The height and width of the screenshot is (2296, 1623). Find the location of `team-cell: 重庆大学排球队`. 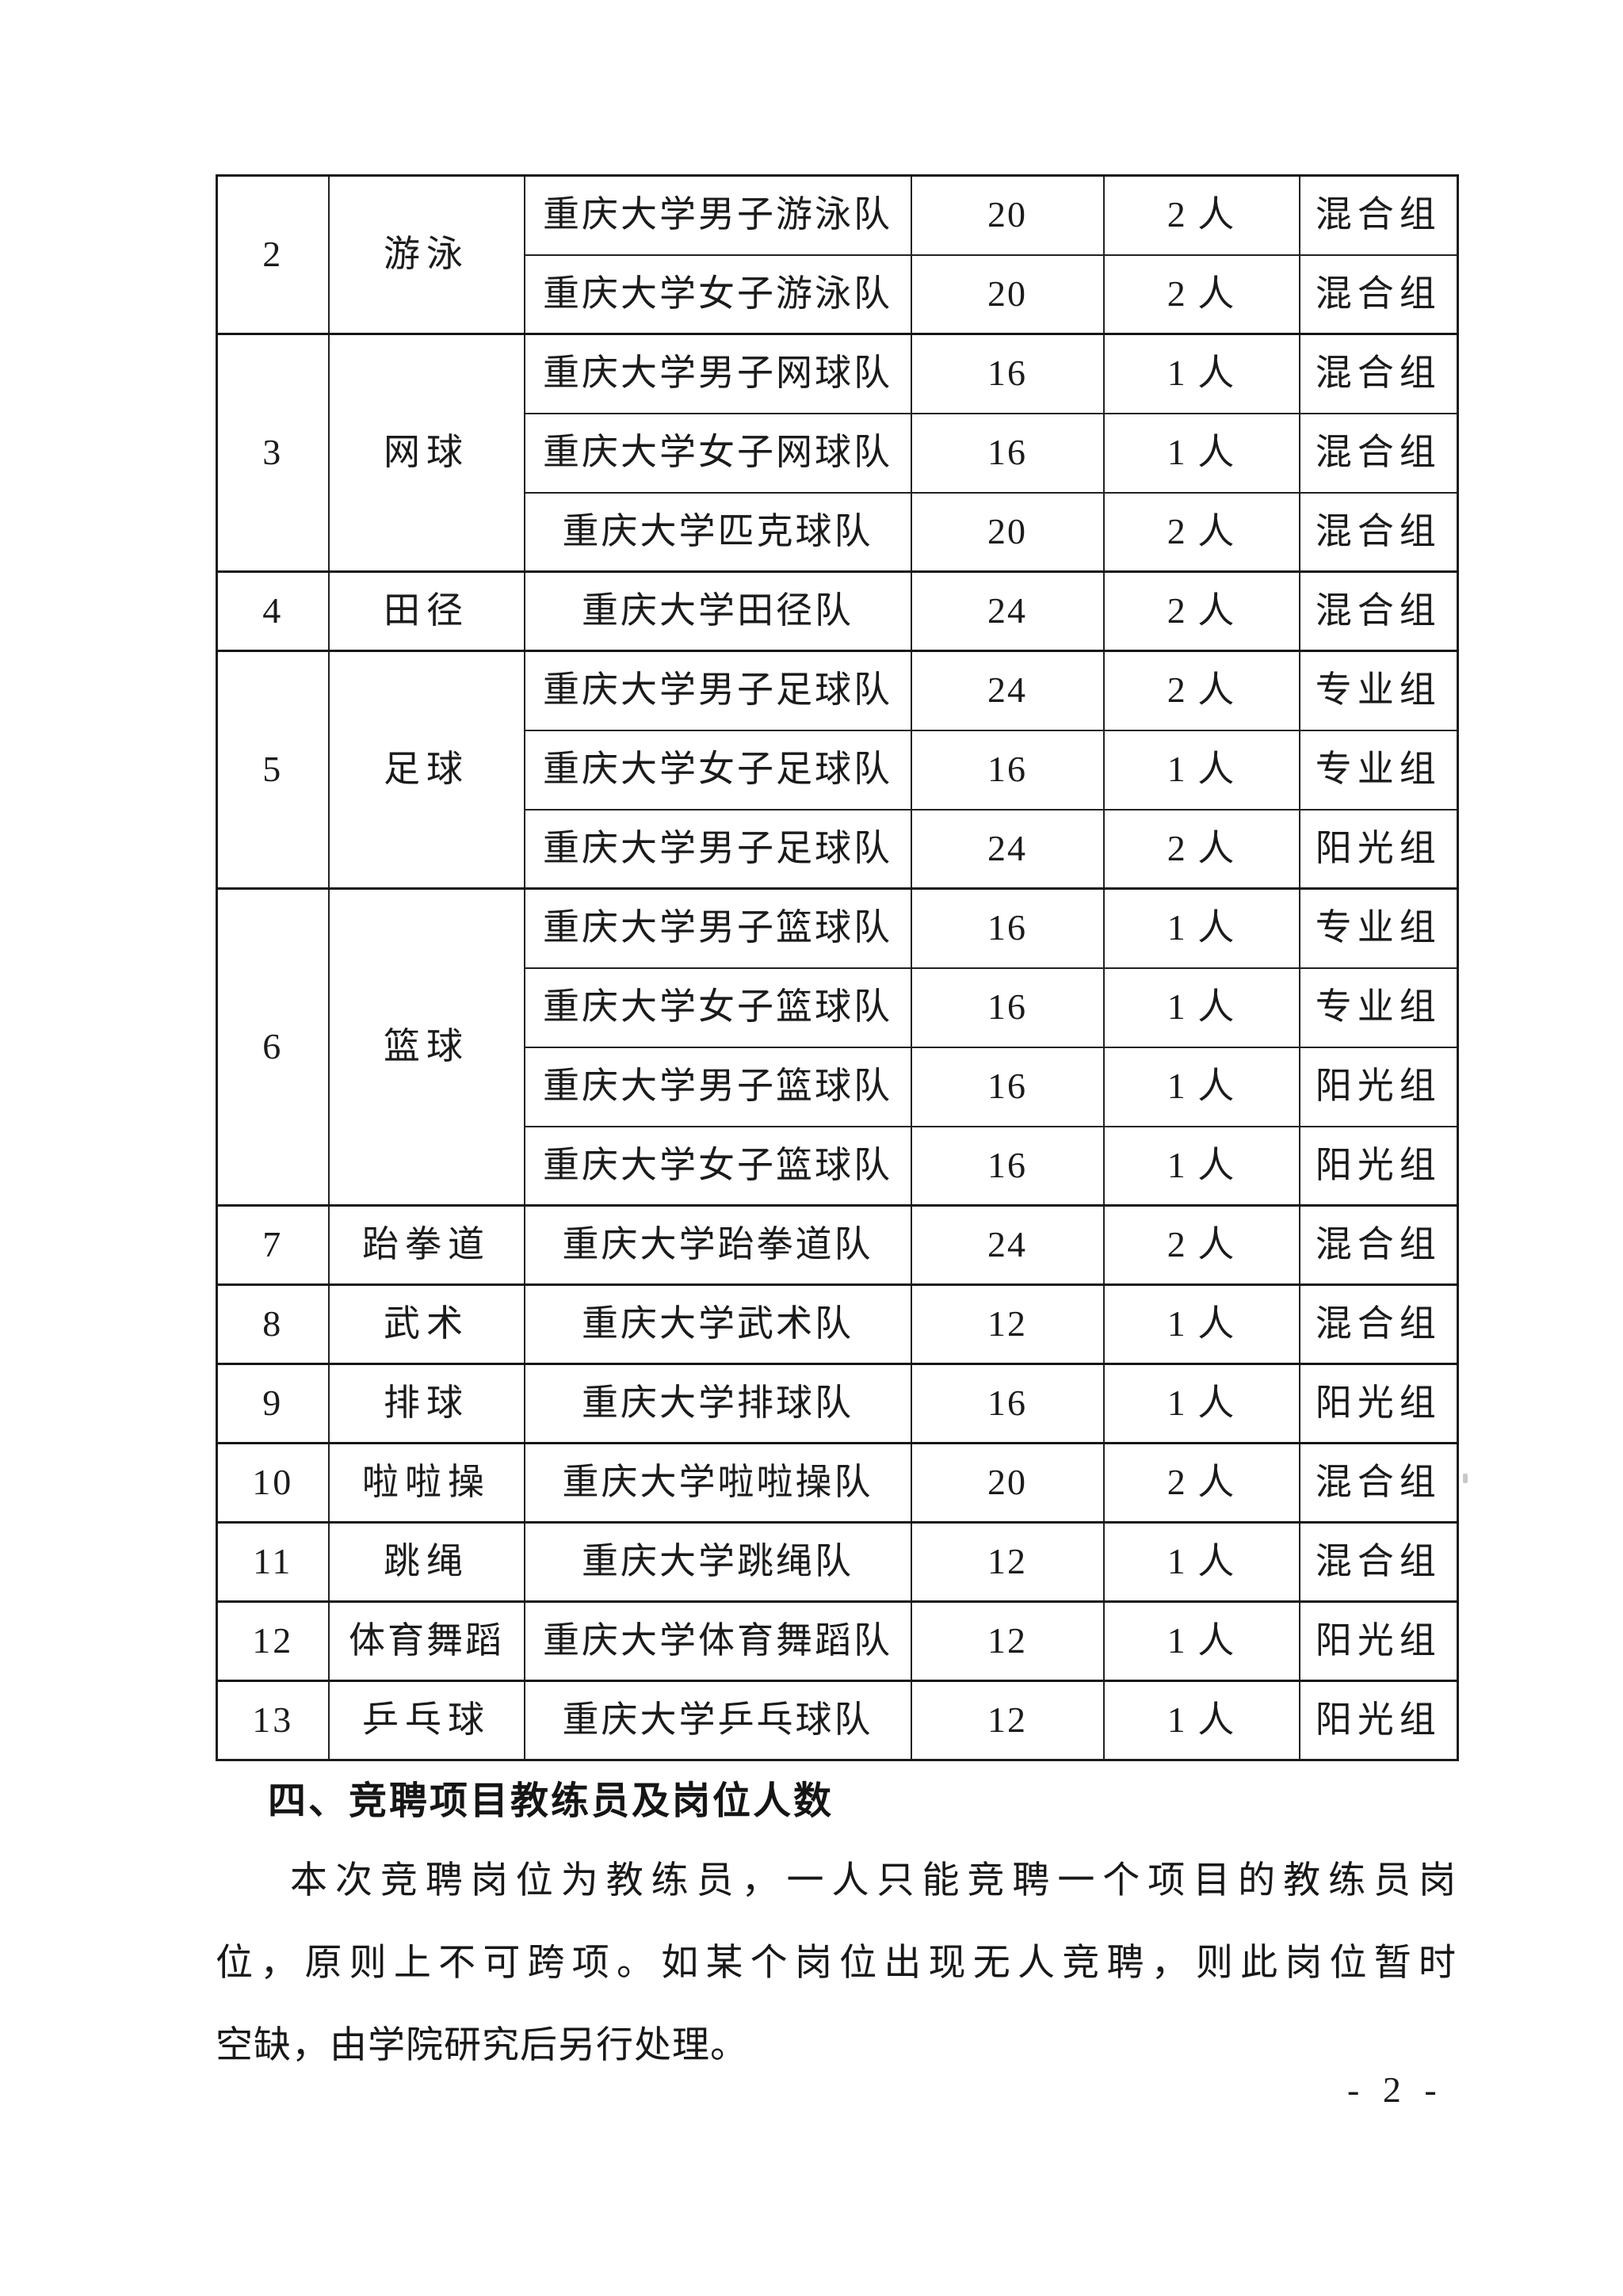

team-cell: 重庆大学排球队 is located at coordinates (717, 1403).